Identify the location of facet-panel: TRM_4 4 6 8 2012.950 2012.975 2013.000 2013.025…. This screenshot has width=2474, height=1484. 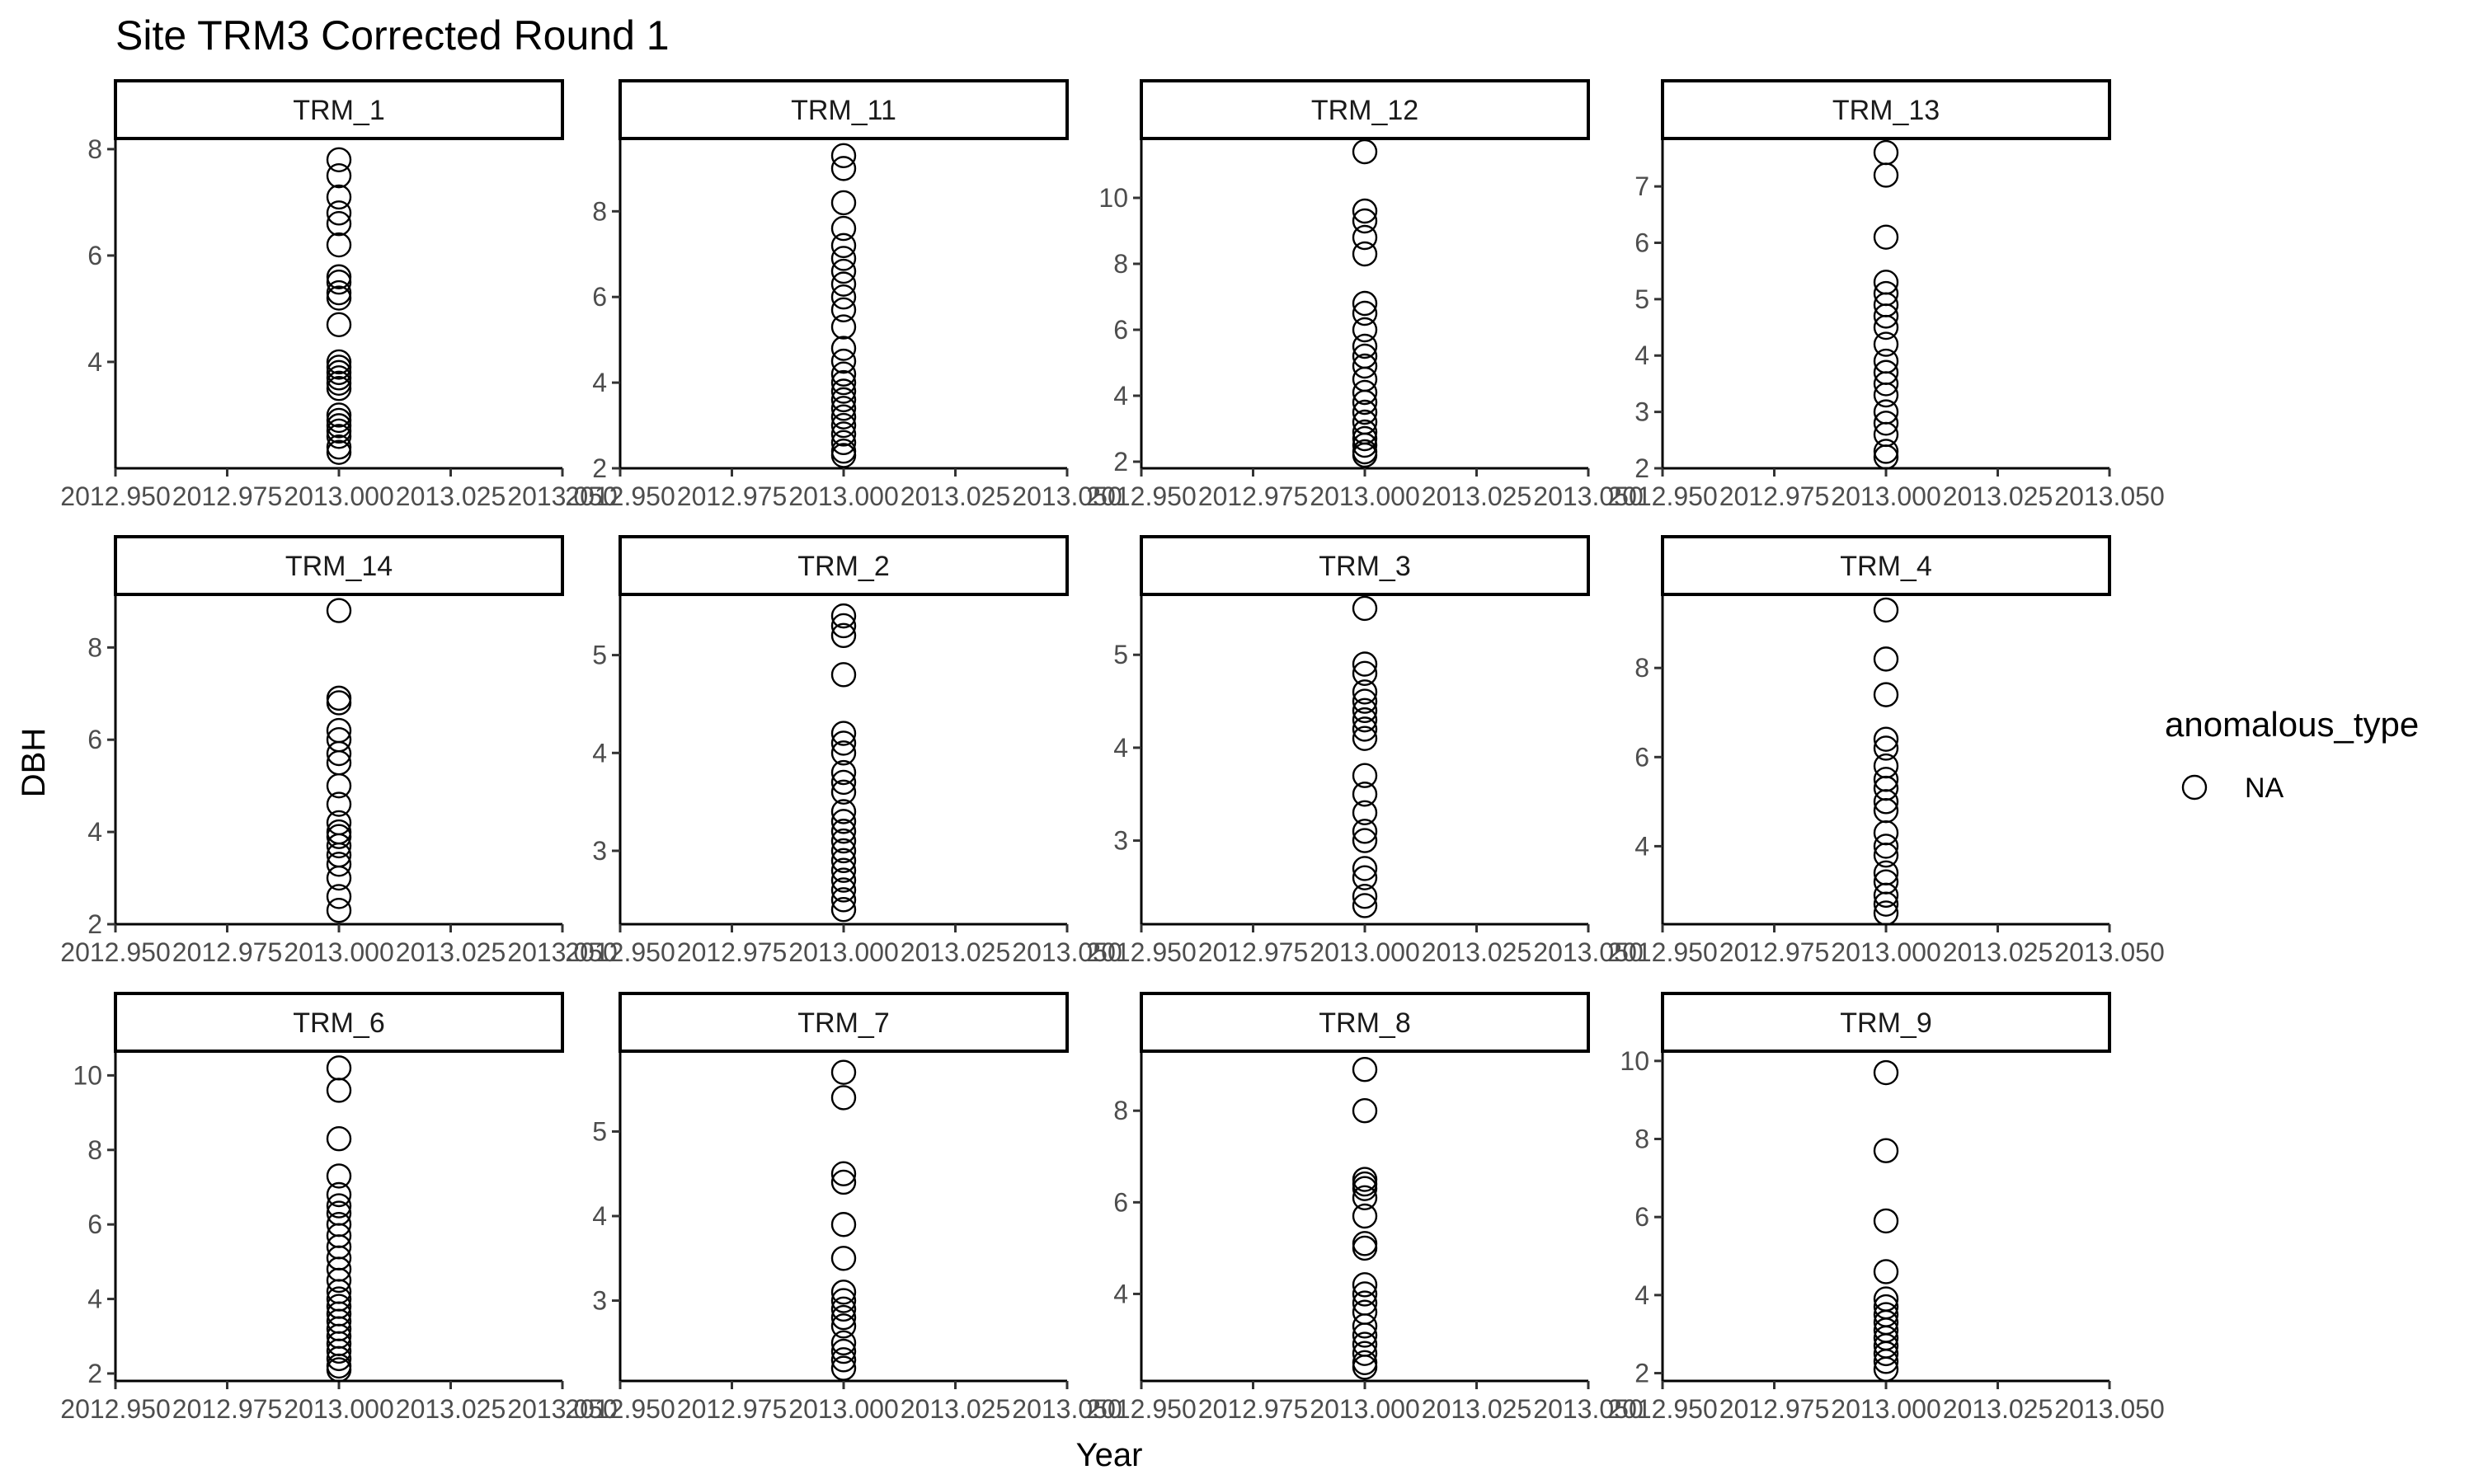
(1886, 751).